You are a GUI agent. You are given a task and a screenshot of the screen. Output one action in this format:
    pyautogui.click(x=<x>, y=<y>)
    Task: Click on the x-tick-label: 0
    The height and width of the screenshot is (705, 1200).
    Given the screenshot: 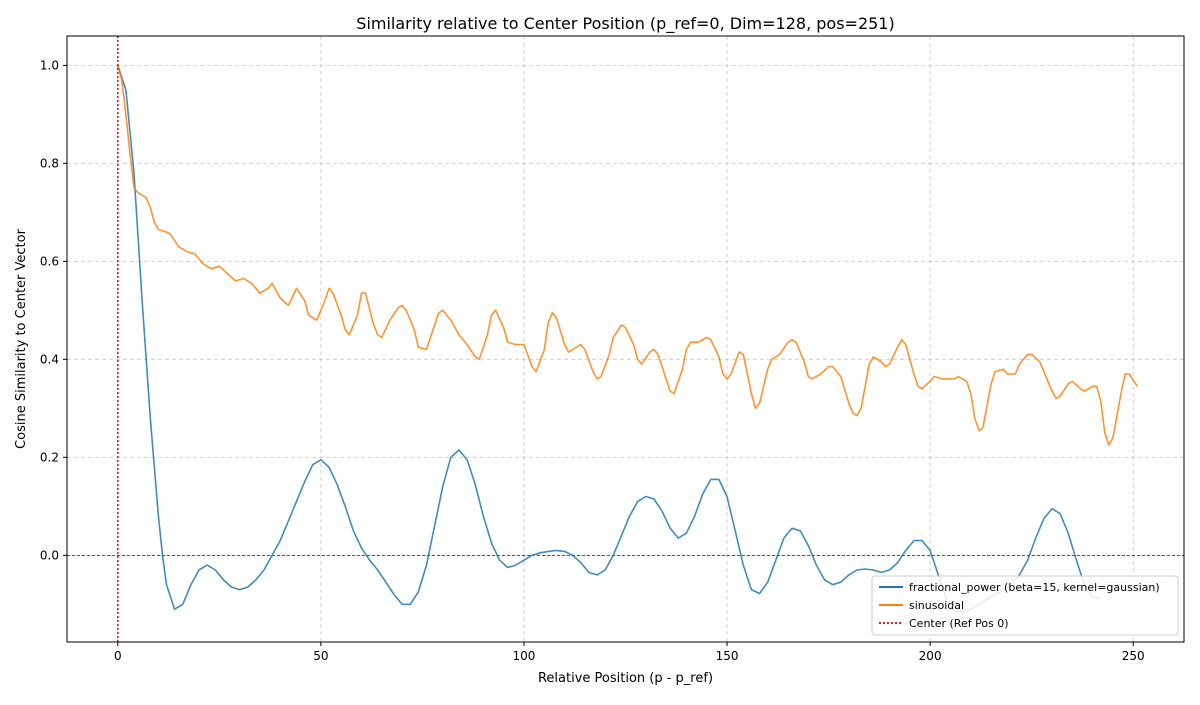 What is the action you would take?
    pyautogui.click(x=118, y=656)
    